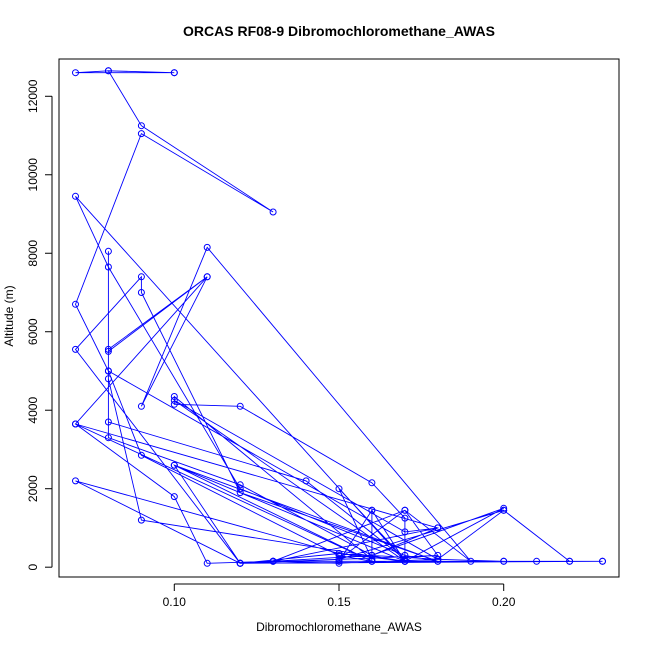  I want to click on chart-title: ORCAS RF08-9 Dibromochloromethane_AWAS, so click(339, 31).